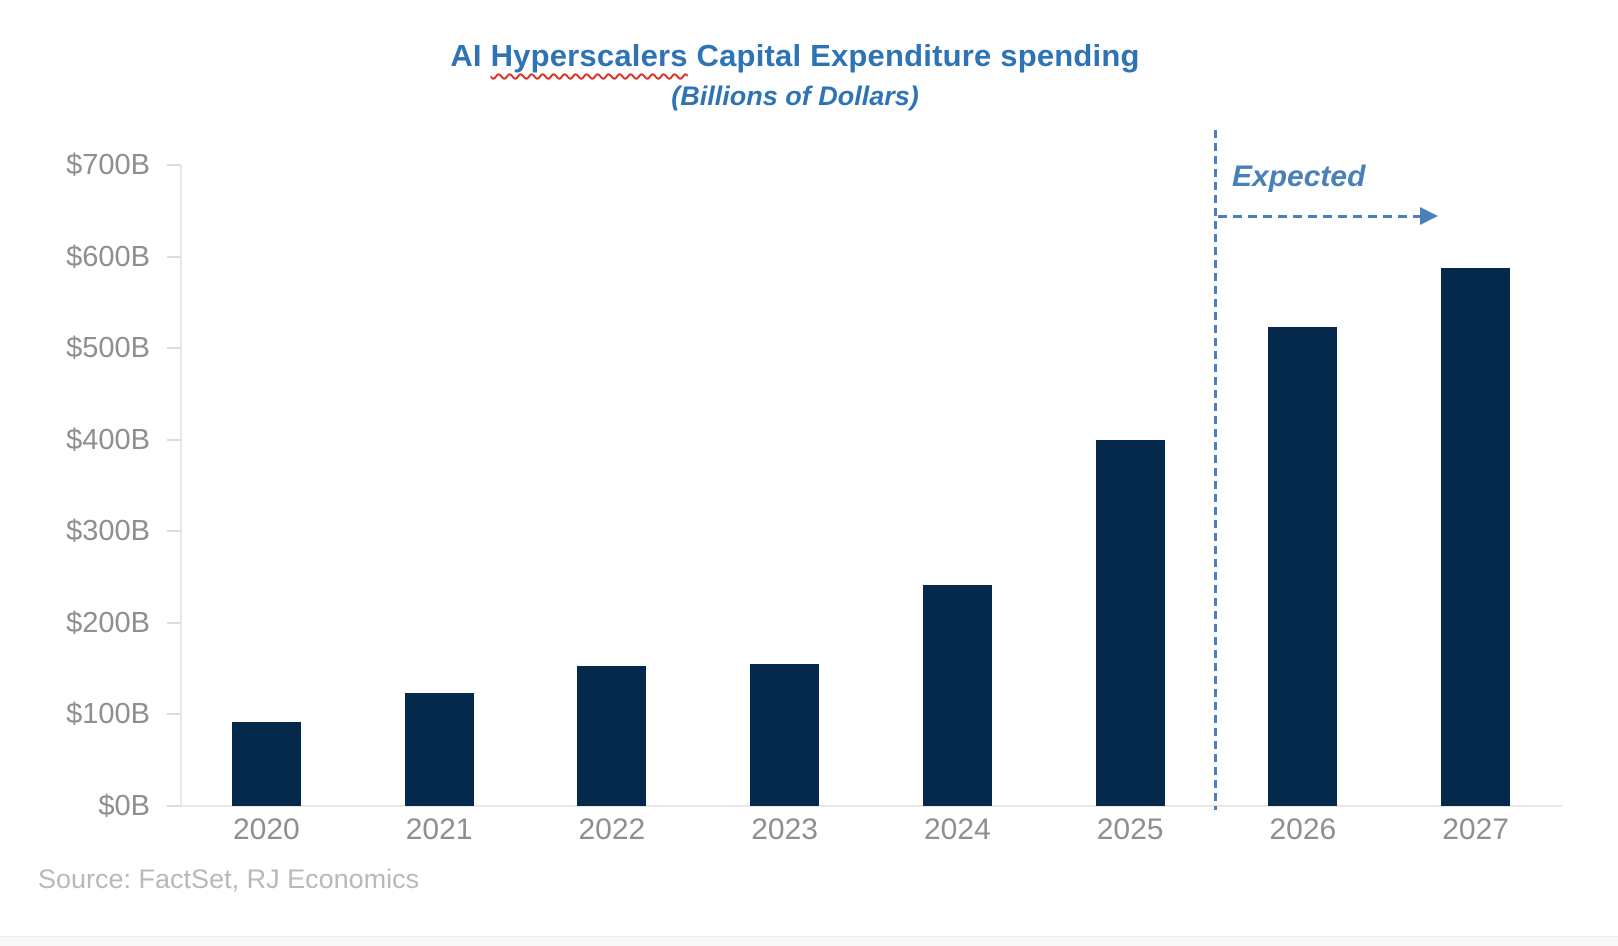  Describe the element at coordinates (871, 806) in the screenshot. I see `x-axis-line` at that location.